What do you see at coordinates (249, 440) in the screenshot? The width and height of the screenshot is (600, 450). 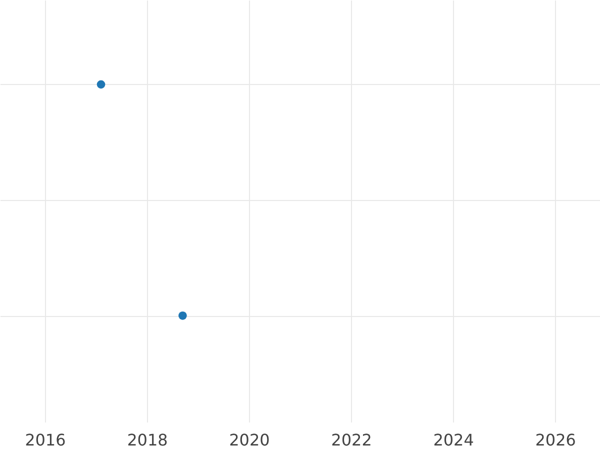 I see `x-tick-label: 2020` at bounding box center [249, 440].